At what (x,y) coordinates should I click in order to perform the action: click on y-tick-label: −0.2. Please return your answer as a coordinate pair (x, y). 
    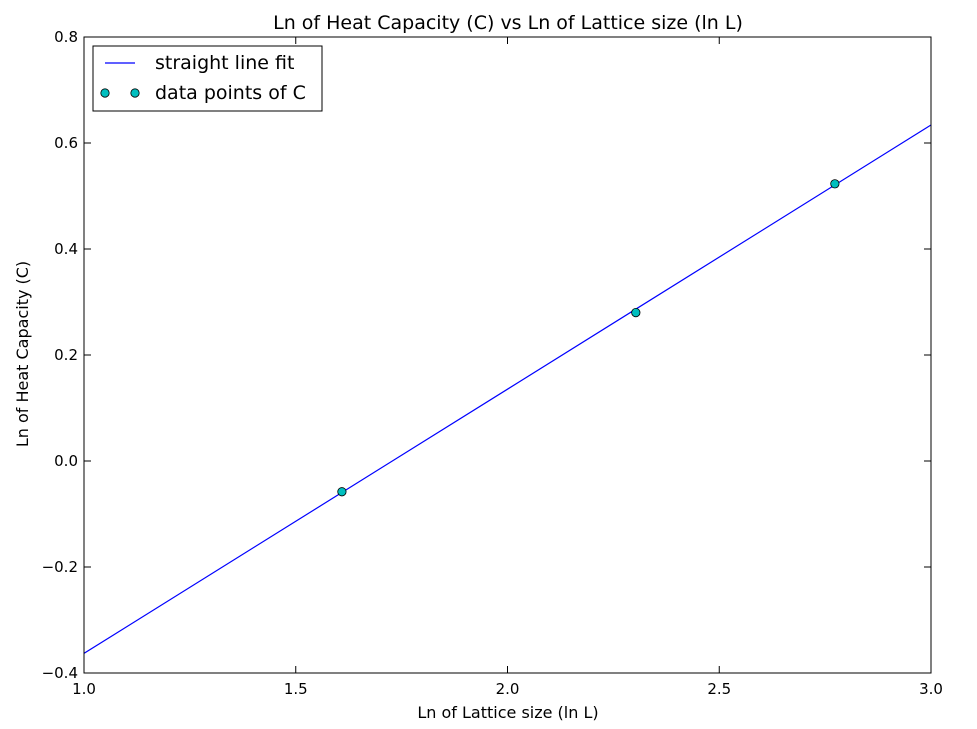
    Looking at the image, I should click on (60, 567).